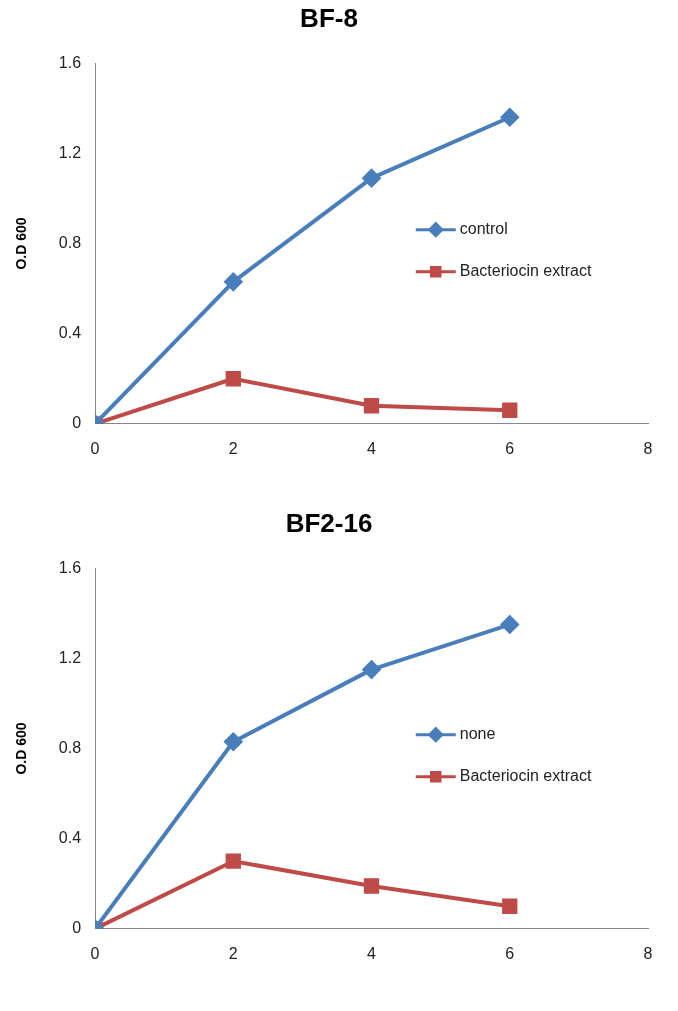  What do you see at coordinates (329, 17) in the screenshot?
I see `chart-title: BF-8` at bounding box center [329, 17].